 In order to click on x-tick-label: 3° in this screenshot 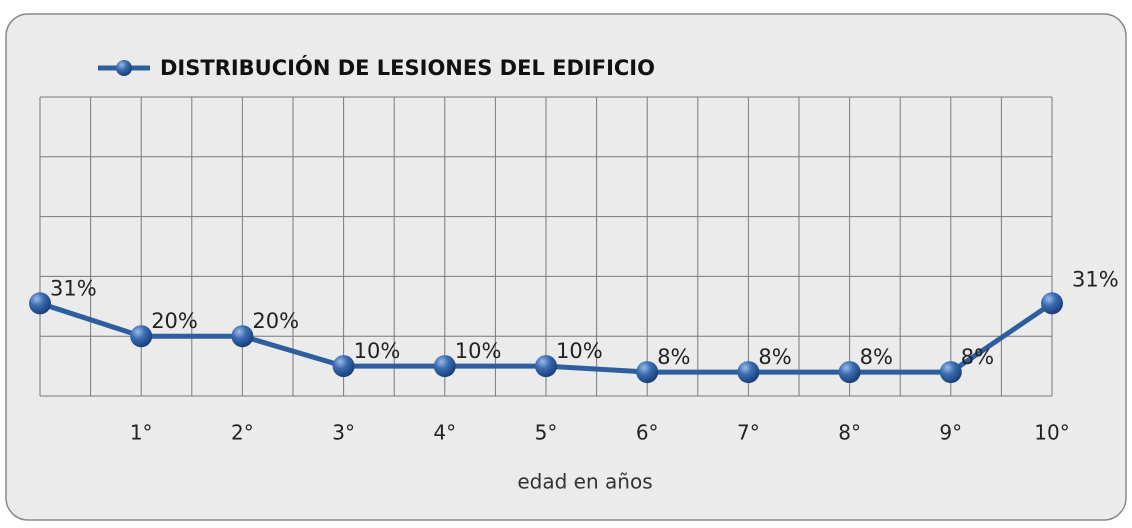, I will do `click(343, 433)`.